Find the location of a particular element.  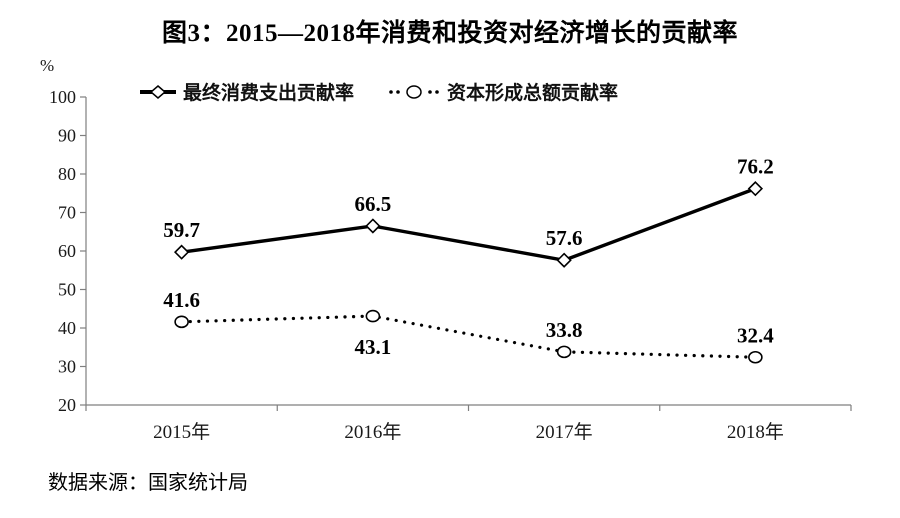

x-category-label: 2018年 is located at coordinates (755, 432).